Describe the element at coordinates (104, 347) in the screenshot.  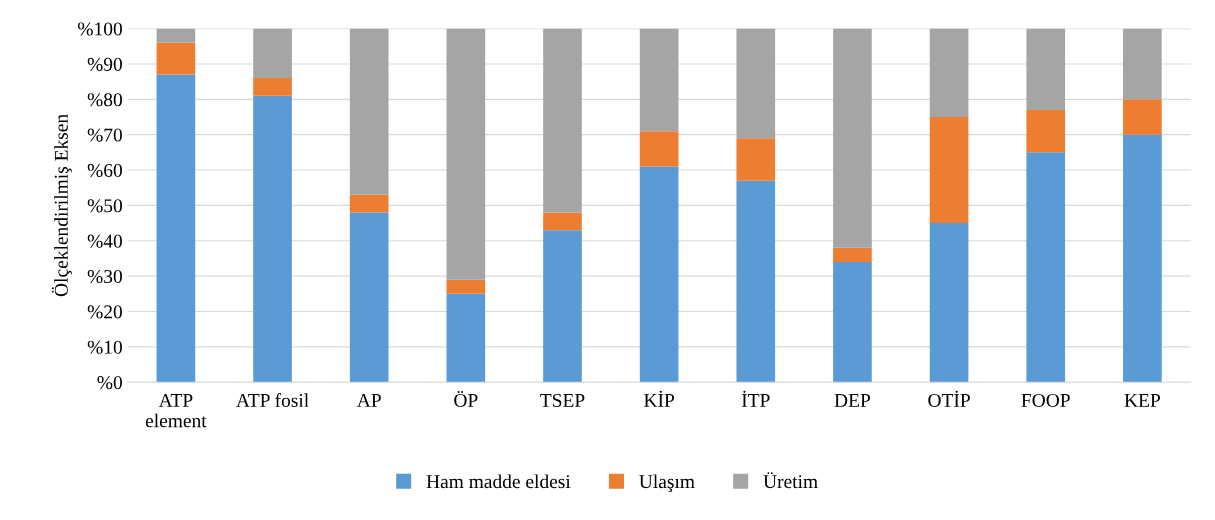
I see `y-tick-label: %10` at that location.